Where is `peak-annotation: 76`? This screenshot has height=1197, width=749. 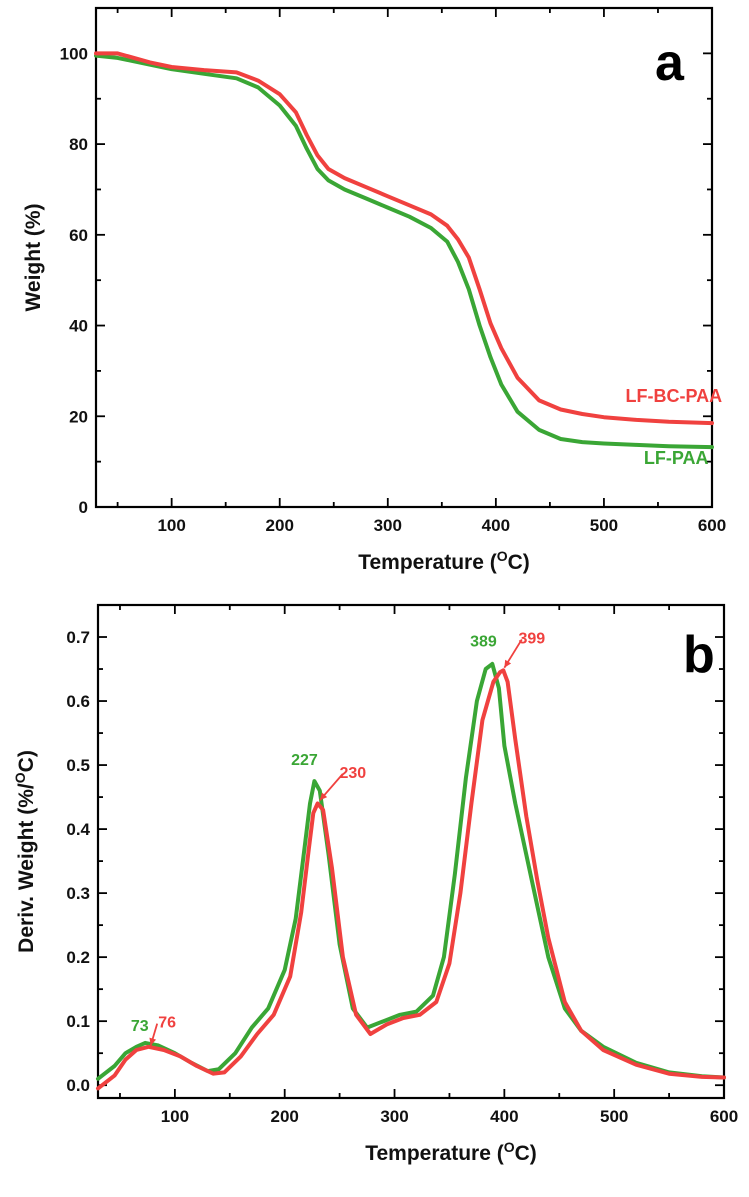 peak-annotation: 76 is located at coordinates (167, 1023).